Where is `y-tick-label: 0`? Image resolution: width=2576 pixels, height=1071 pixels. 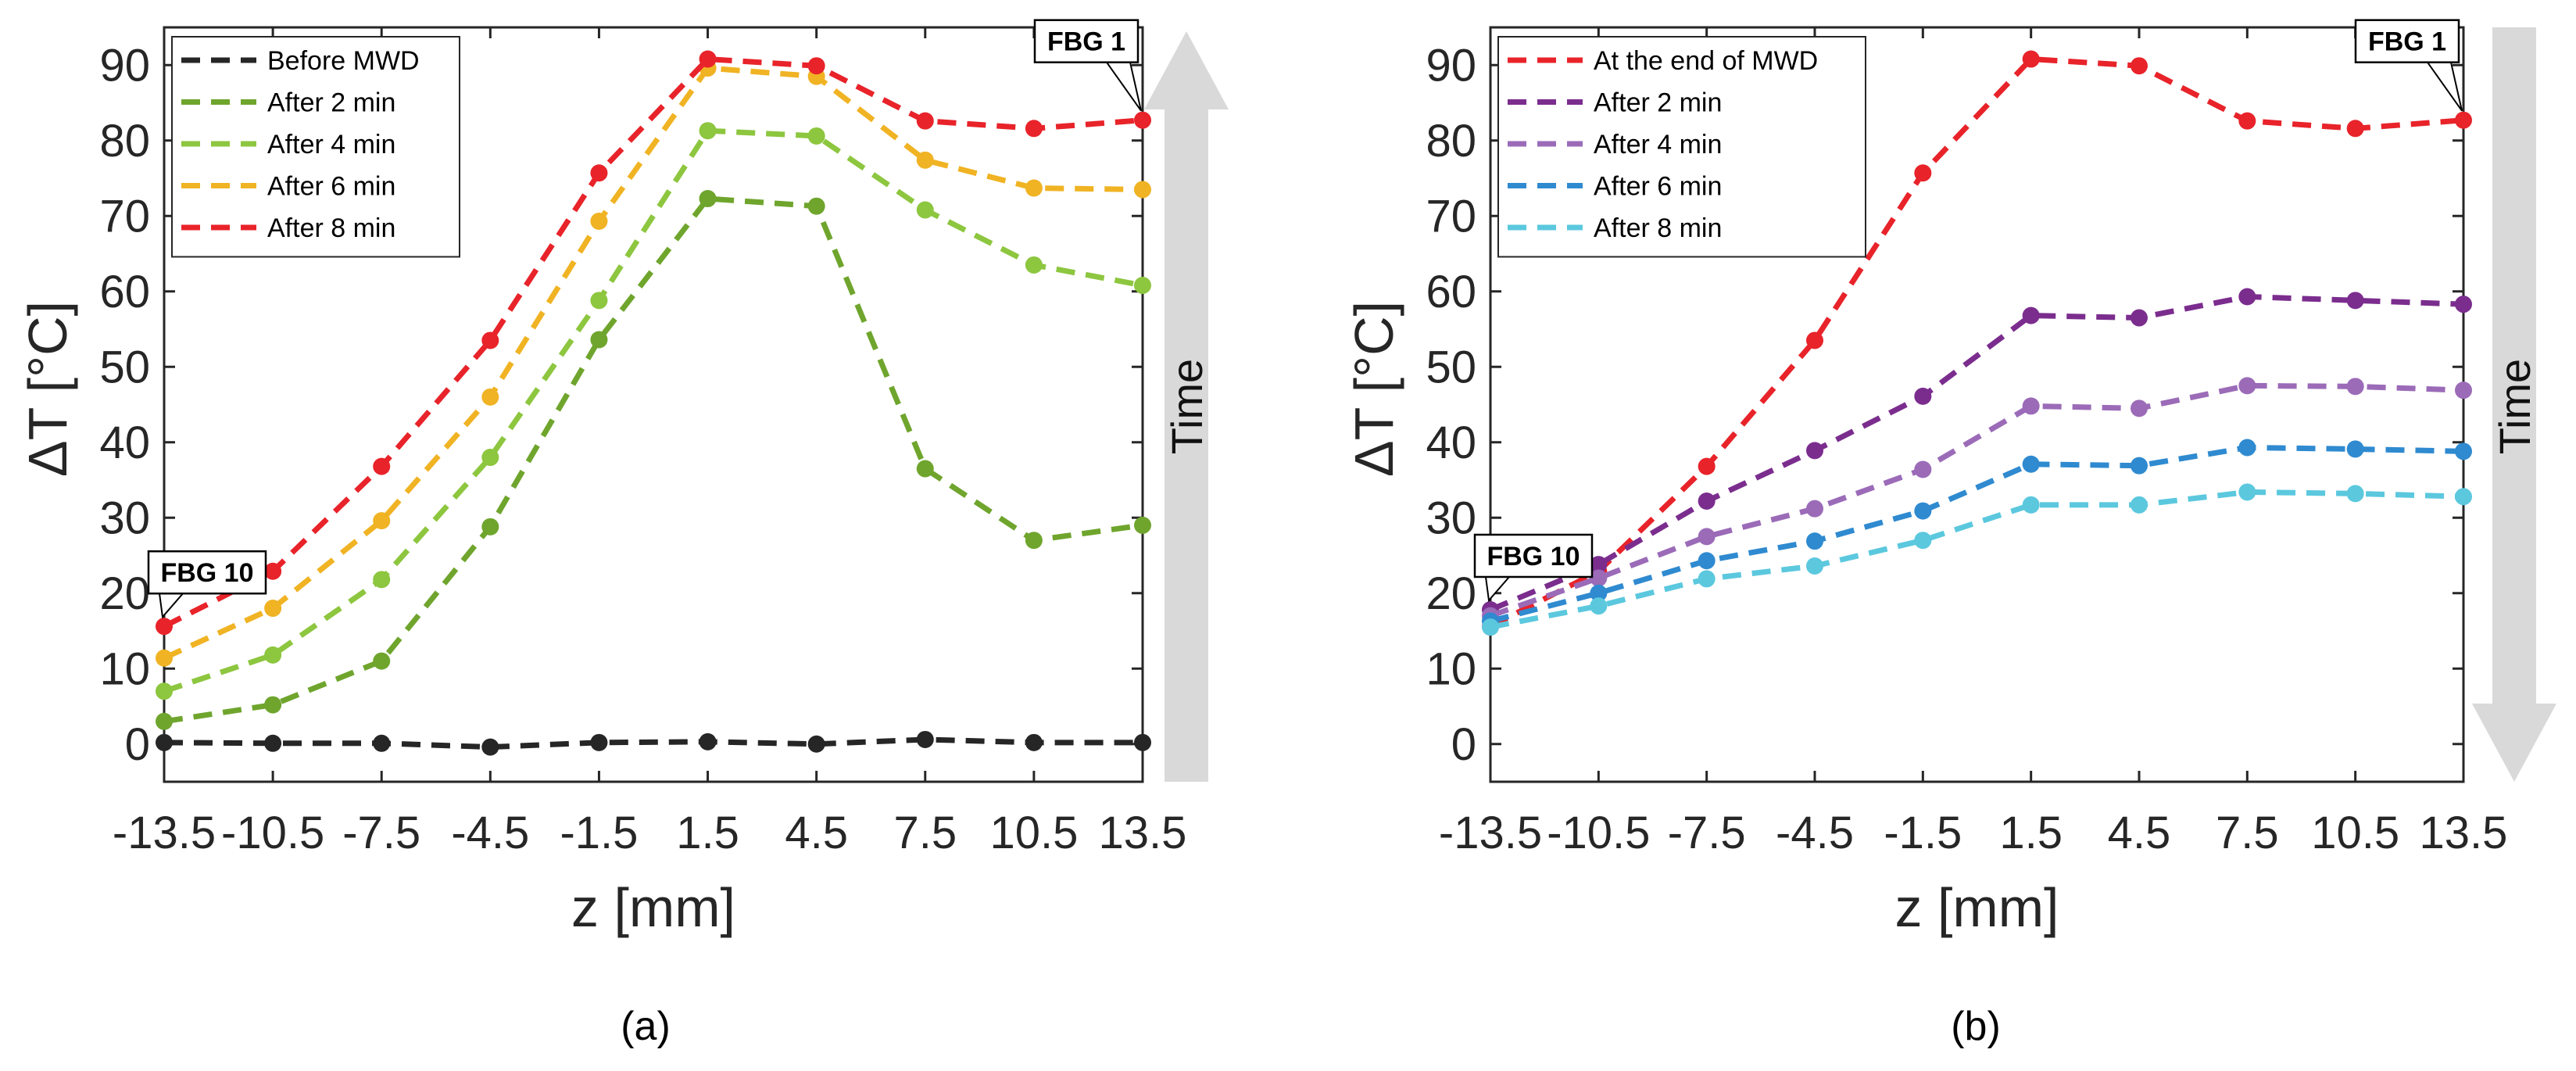
y-tick-label: 0 is located at coordinates (137, 744).